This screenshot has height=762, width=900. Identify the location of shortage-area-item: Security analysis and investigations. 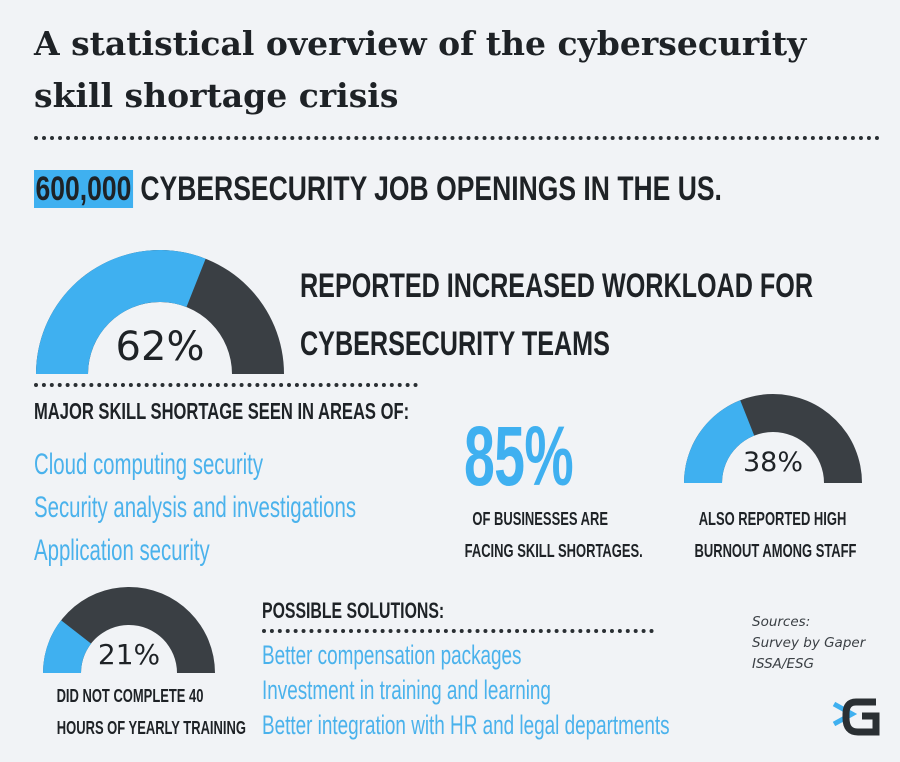
(195, 507).